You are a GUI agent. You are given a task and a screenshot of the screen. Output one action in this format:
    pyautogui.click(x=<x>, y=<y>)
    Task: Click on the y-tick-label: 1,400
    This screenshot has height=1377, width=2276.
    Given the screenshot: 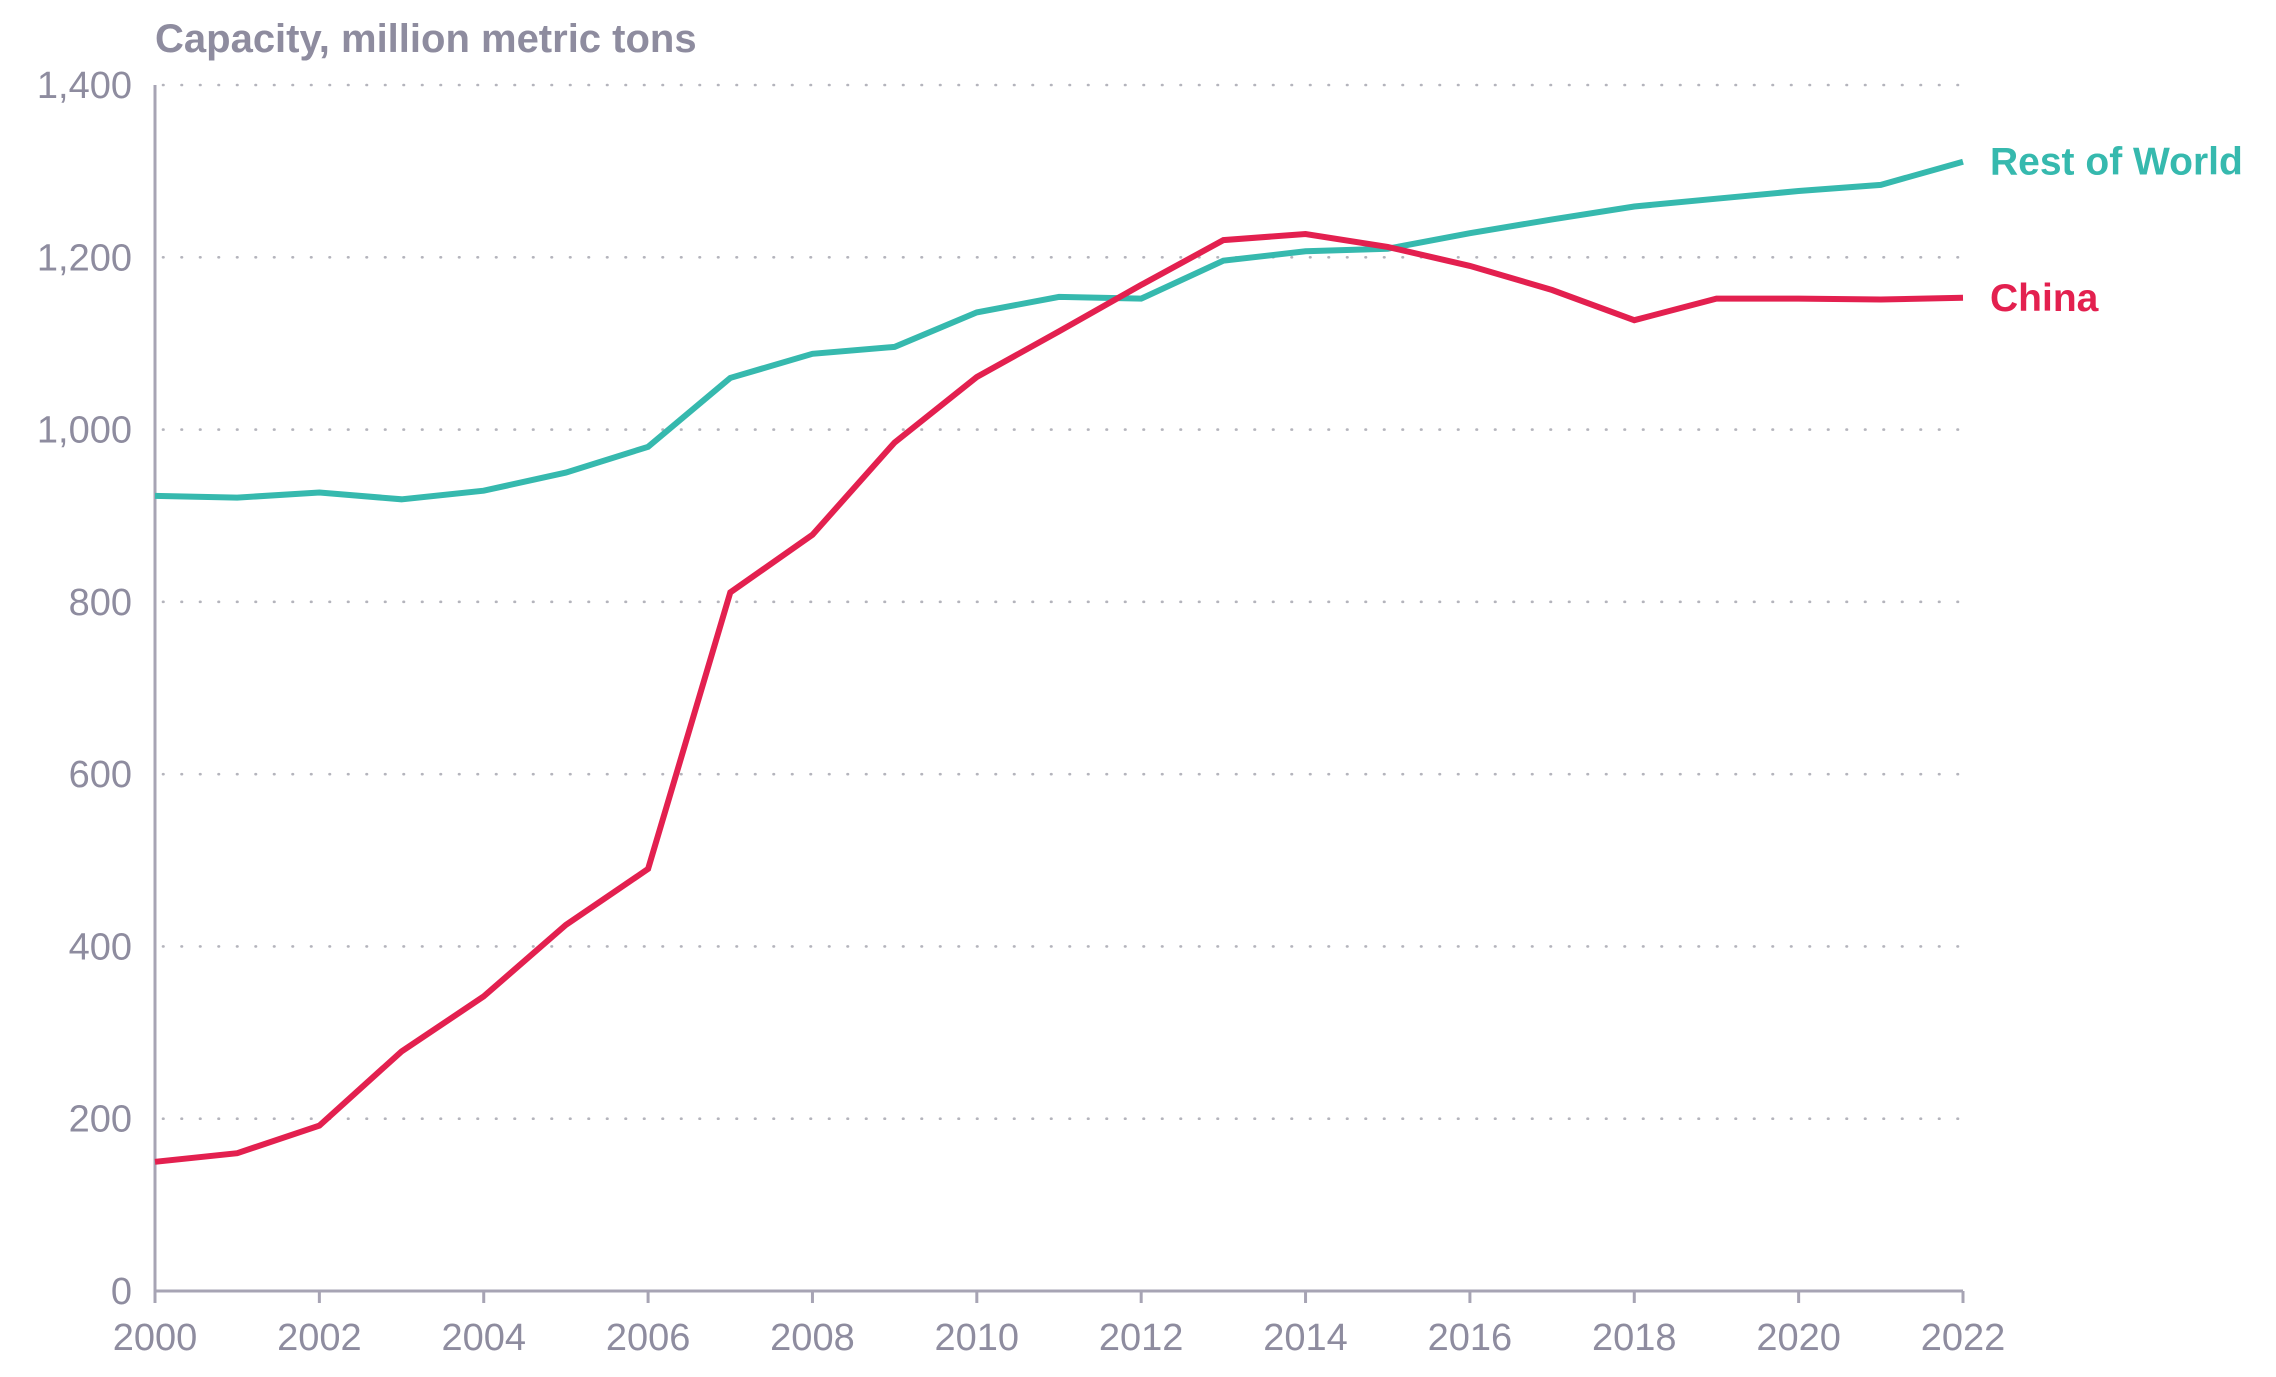 What is the action you would take?
    pyautogui.click(x=84, y=86)
    